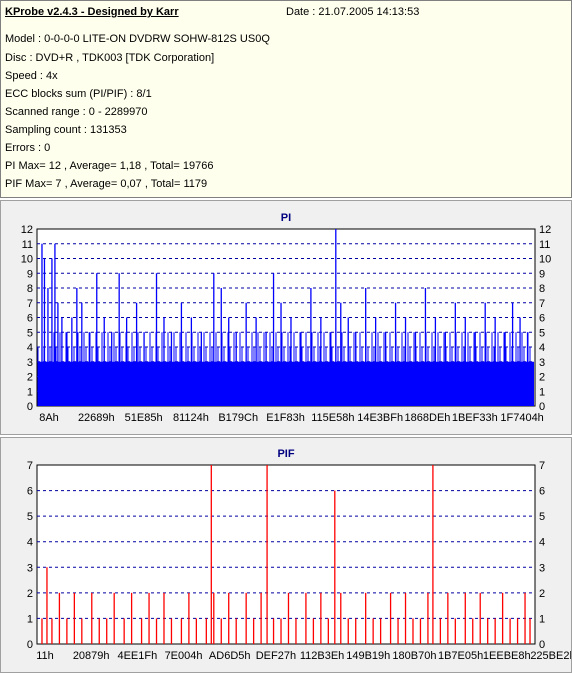 This screenshot has width=572, height=673. I want to click on pi-xtick-label: 81124h, so click(191, 418).